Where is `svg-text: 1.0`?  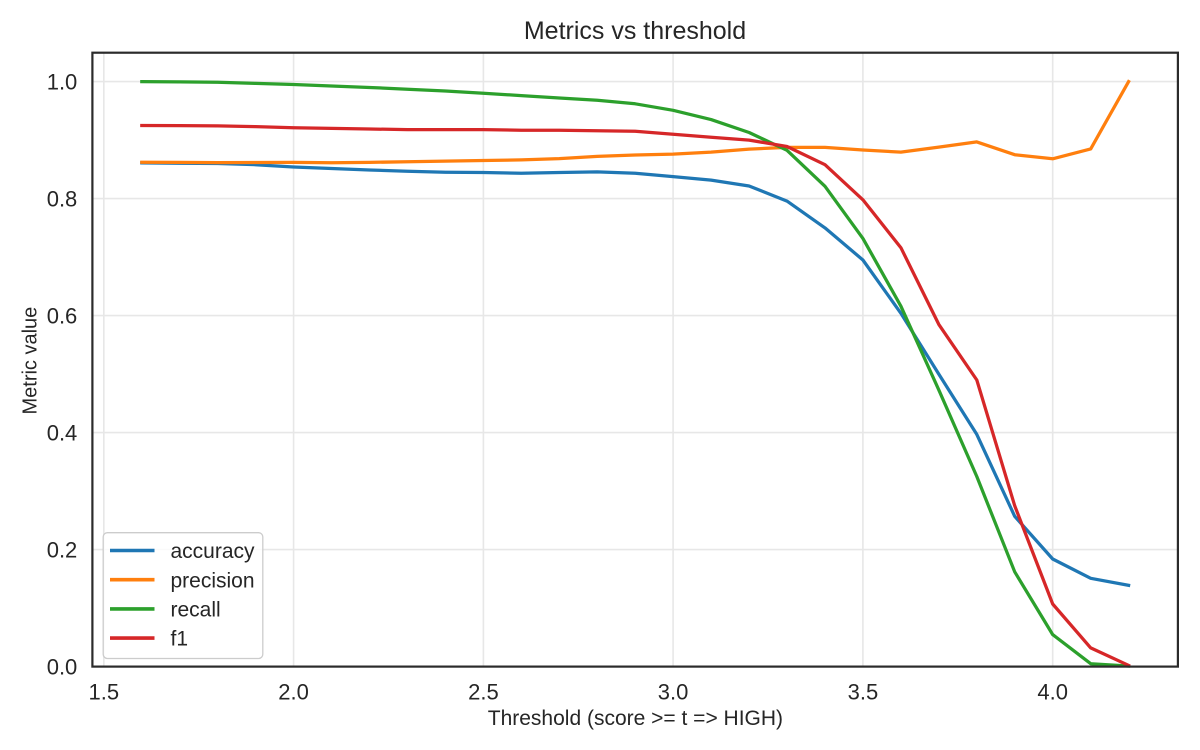 svg-text: 1.0 is located at coordinates (62, 82).